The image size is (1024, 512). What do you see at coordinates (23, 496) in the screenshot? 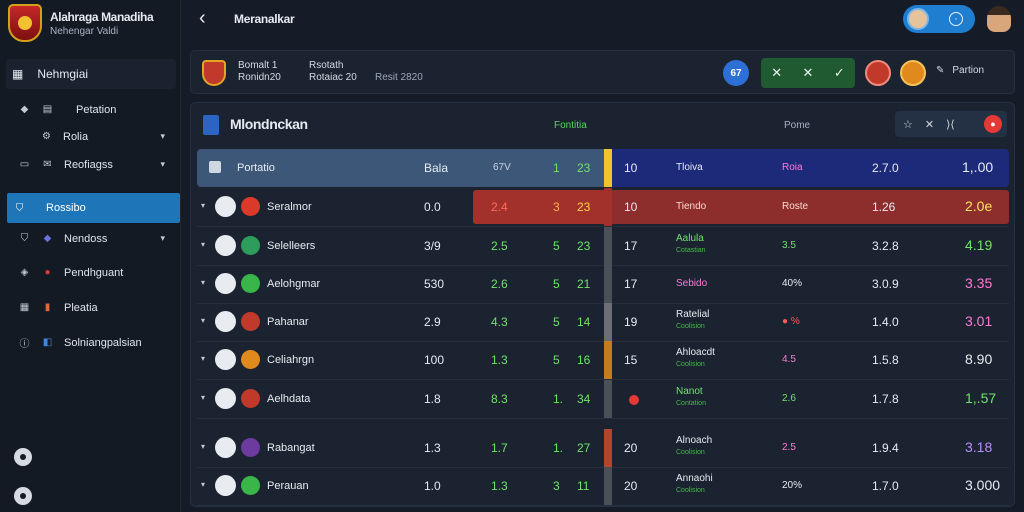
I see `logout-icon` at bounding box center [23, 496].